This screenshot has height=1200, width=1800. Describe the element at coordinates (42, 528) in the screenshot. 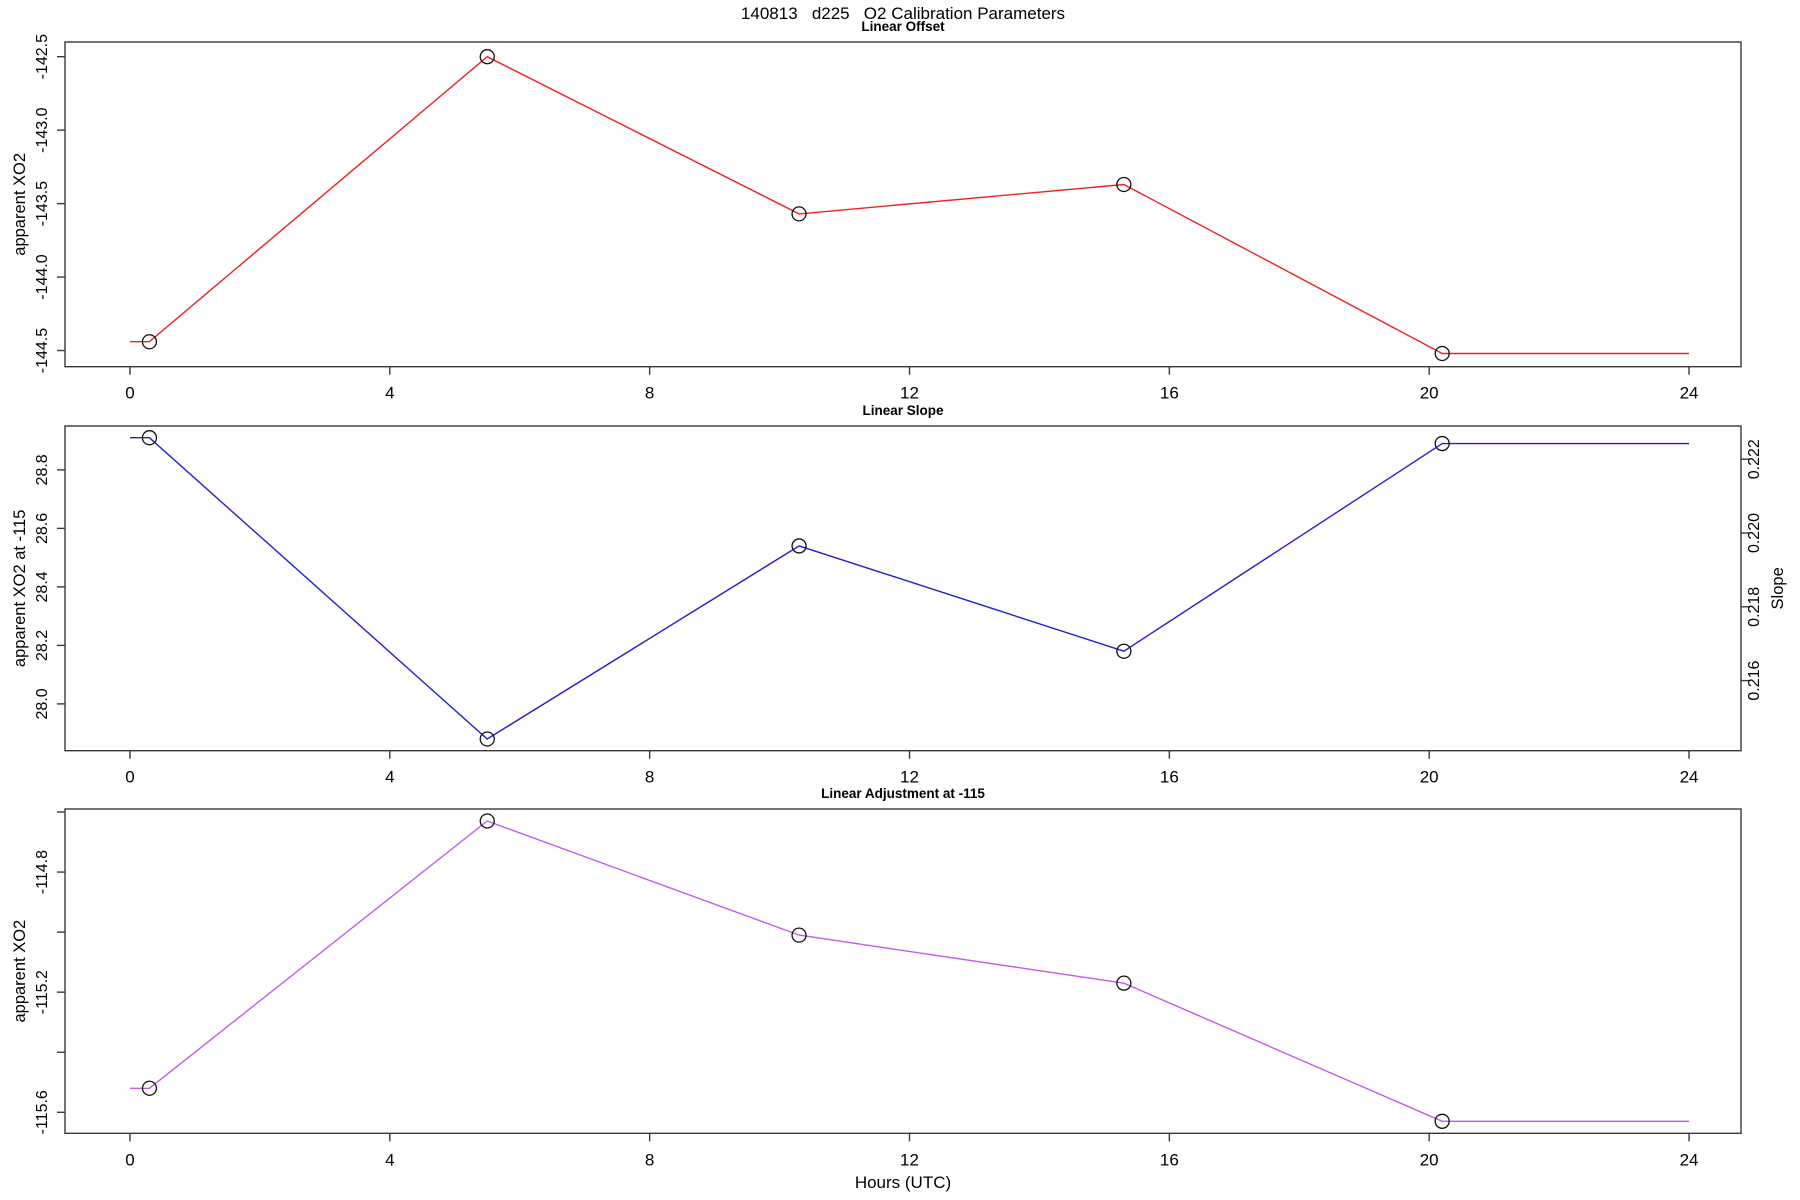

I see `y-tick-label: 28.6` at that location.